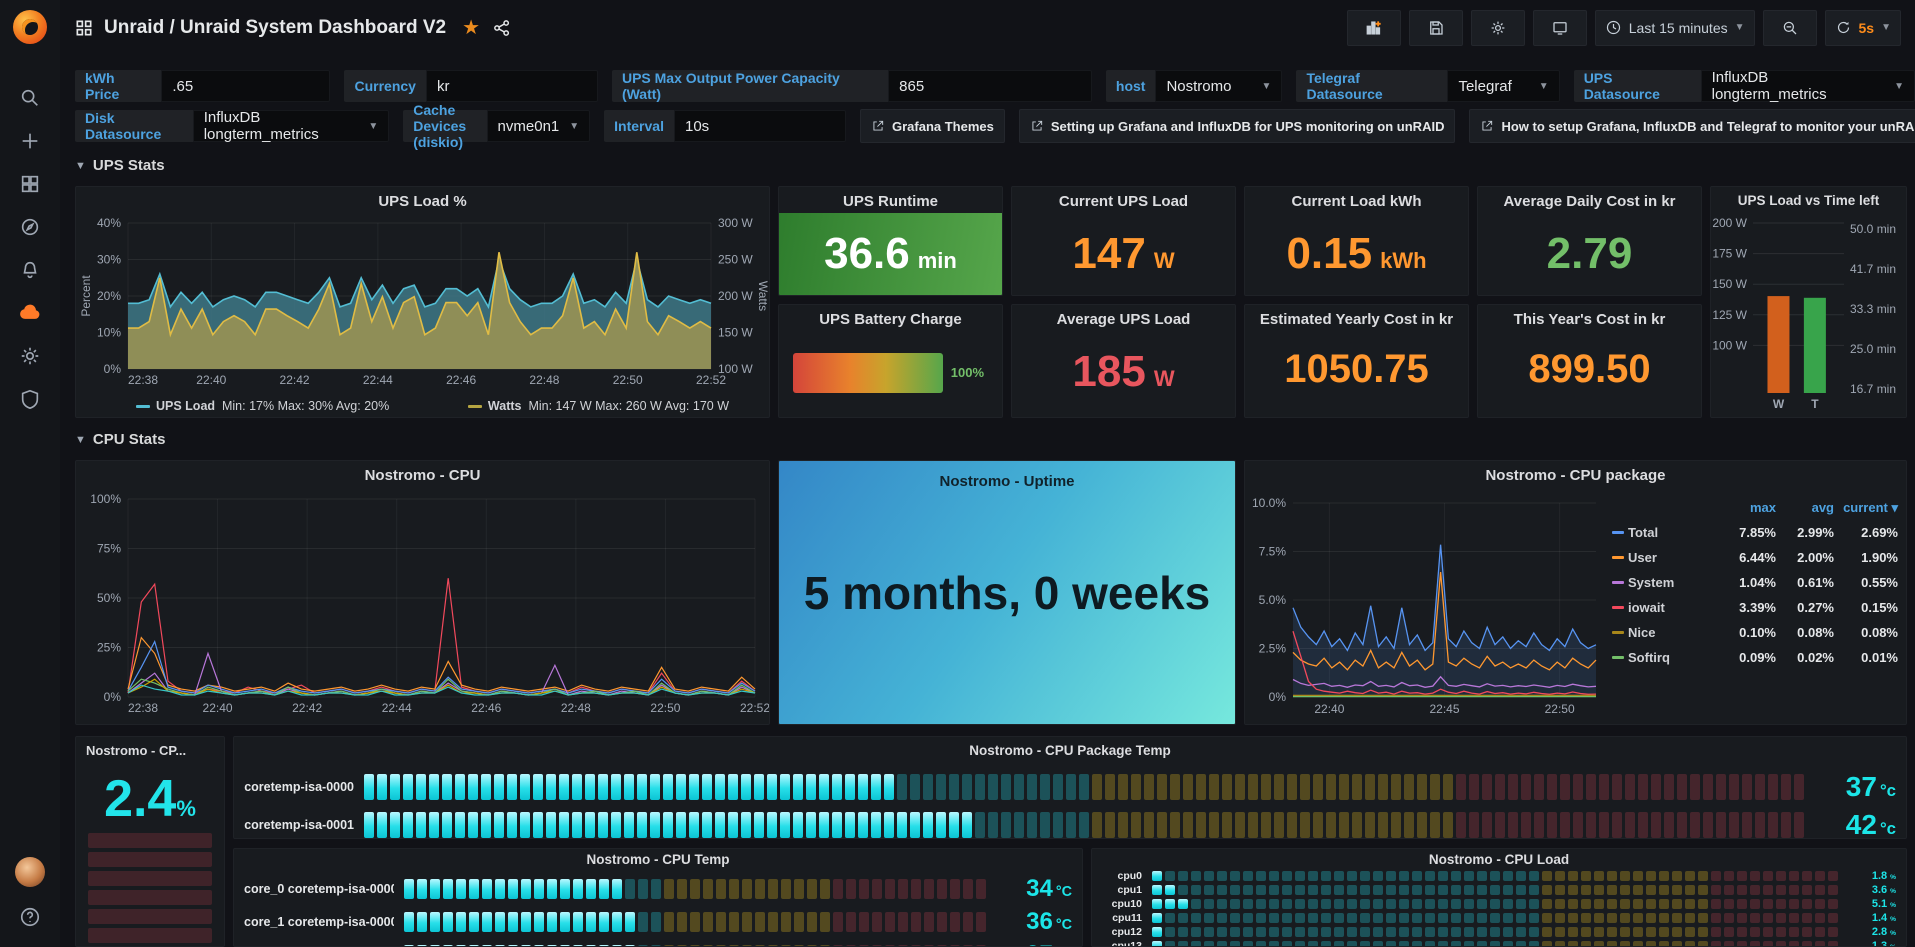 The width and height of the screenshot is (1915, 947). I want to click on legend-item: Watts Min: 147 W Max: 260 W Avg: 170 W, so click(598, 406).